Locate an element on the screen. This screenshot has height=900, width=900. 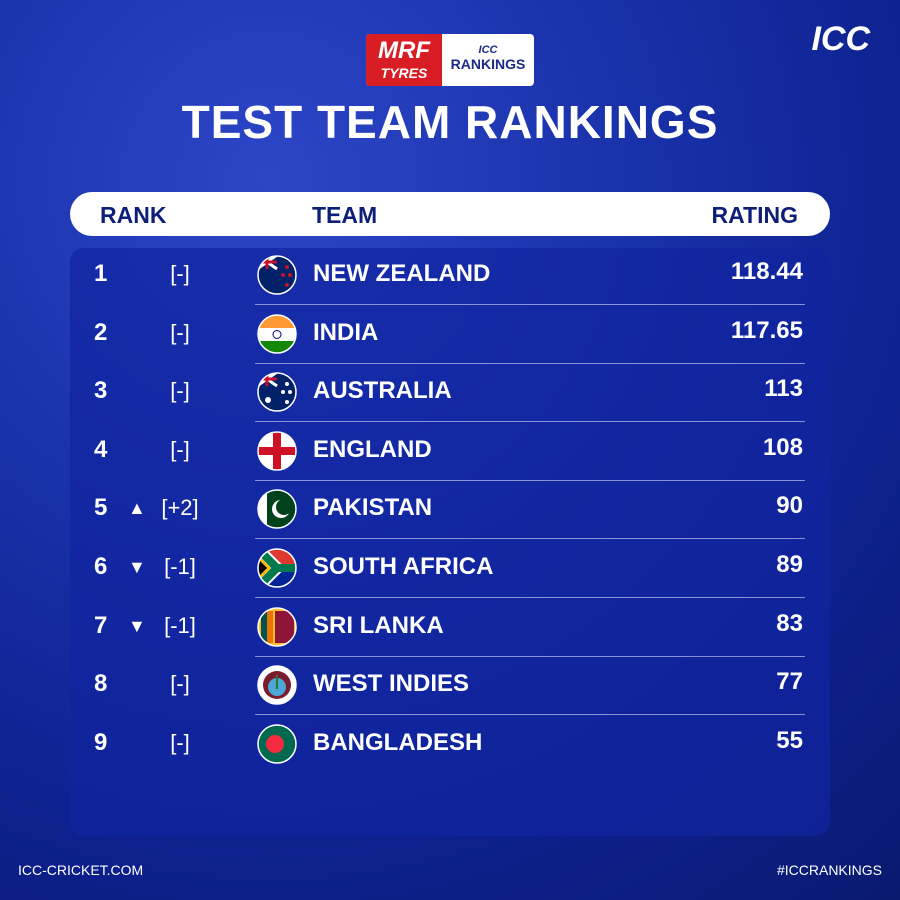
team: INDIA is located at coordinates (346, 332).